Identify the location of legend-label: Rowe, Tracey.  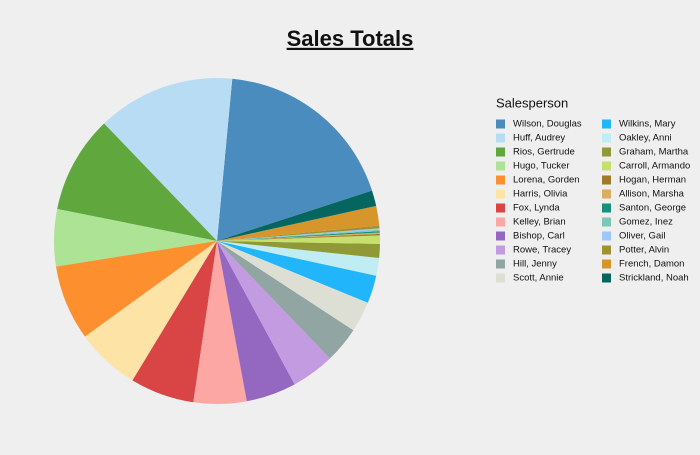
(542, 250).